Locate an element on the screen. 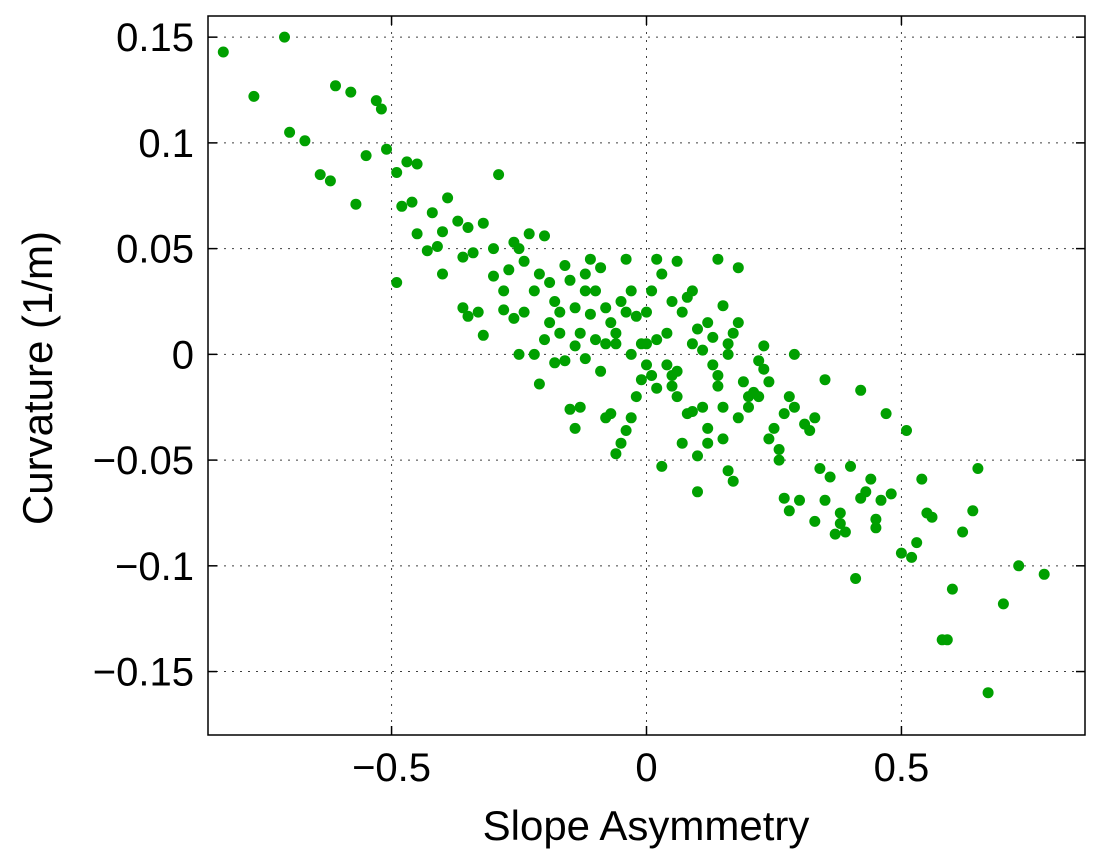 The image size is (1098, 852). y-tick-label: 0.15 is located at coordinates (155, 38).